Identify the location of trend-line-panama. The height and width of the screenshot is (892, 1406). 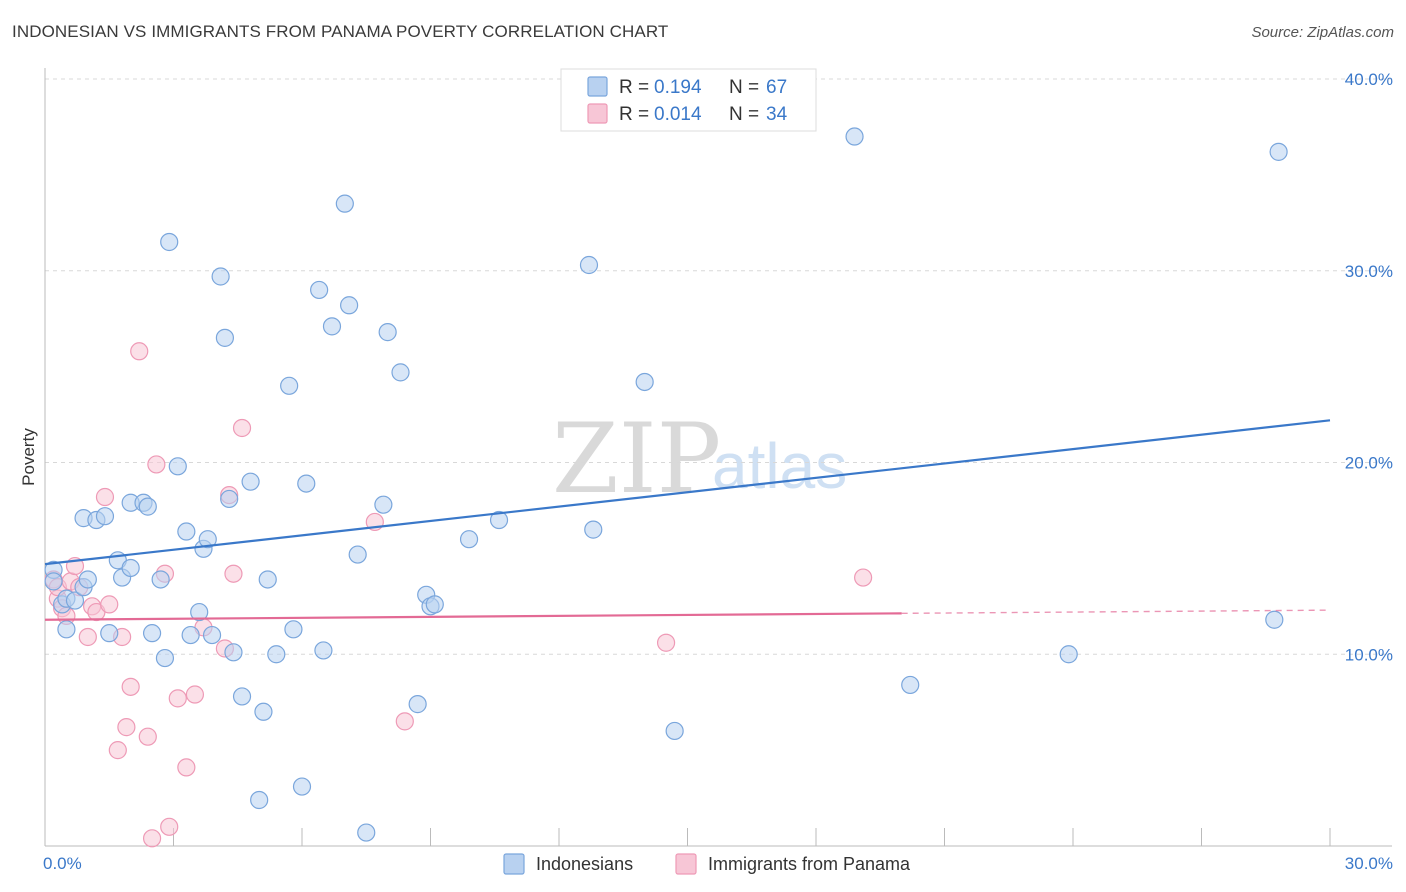
(473, 616).